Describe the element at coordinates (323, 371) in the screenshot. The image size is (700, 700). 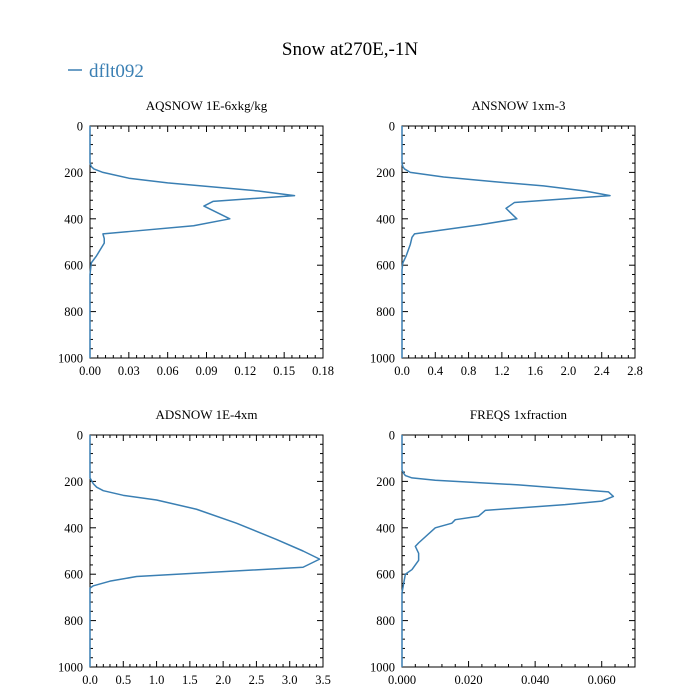
I see `x-tick-label: 0.18` at that location.